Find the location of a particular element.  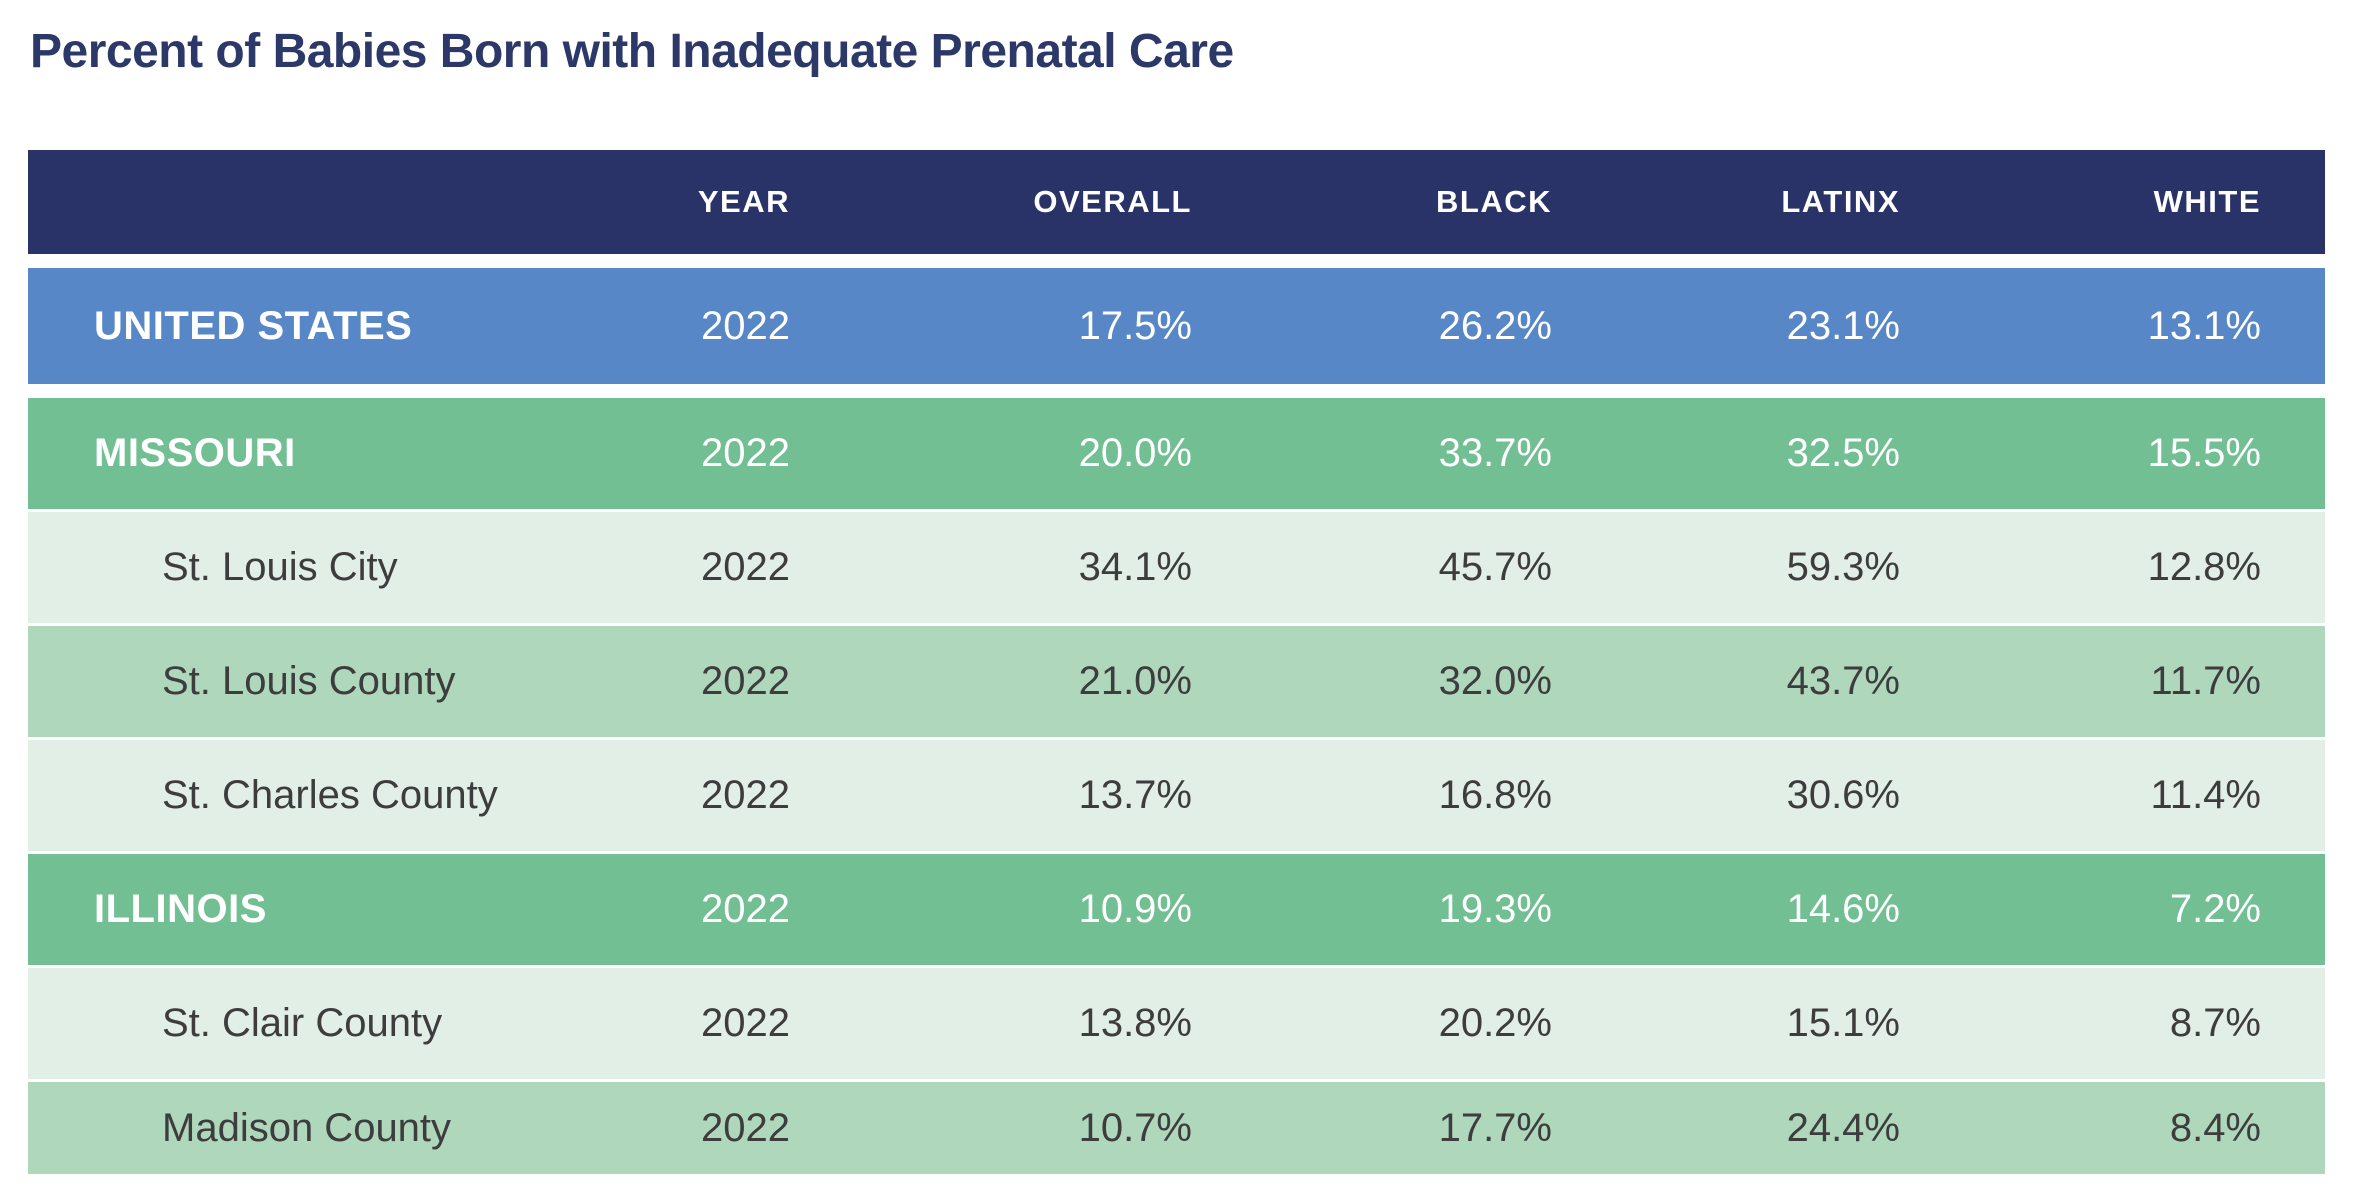

latinx-value: 59.3% is located at coordinates (1843, 567).